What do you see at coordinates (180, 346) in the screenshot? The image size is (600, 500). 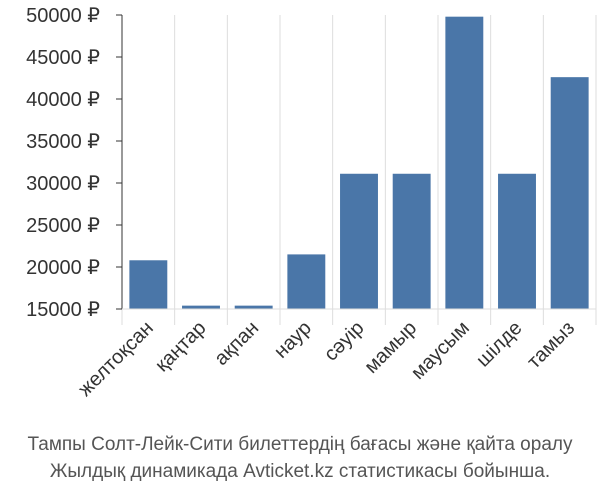 I see `x-tick-label: қаңтар` at bounding box center [180, 346].